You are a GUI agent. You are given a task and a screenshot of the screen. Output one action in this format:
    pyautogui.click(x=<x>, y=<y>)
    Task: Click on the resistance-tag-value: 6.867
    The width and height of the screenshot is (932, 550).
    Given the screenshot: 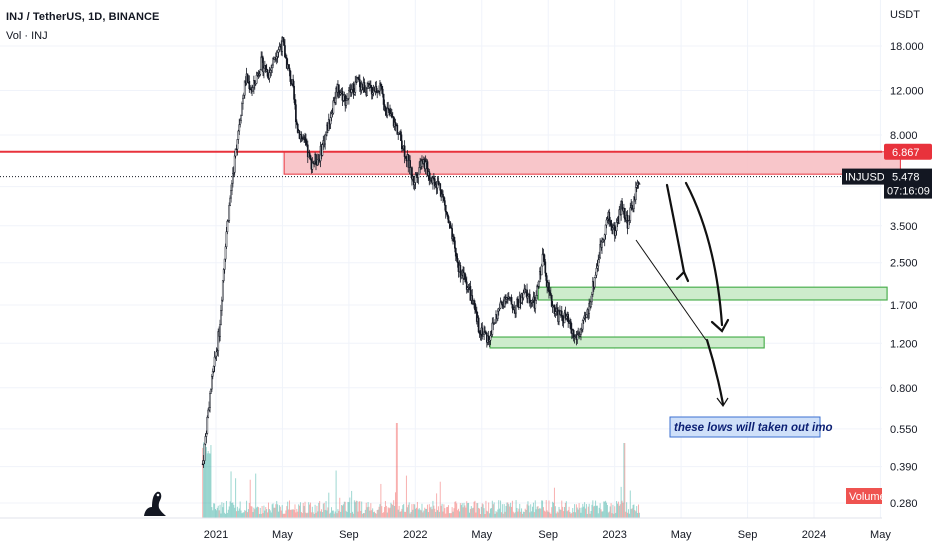 What is the action you would take?
    pyautogui.click(x=906, y=153)
    